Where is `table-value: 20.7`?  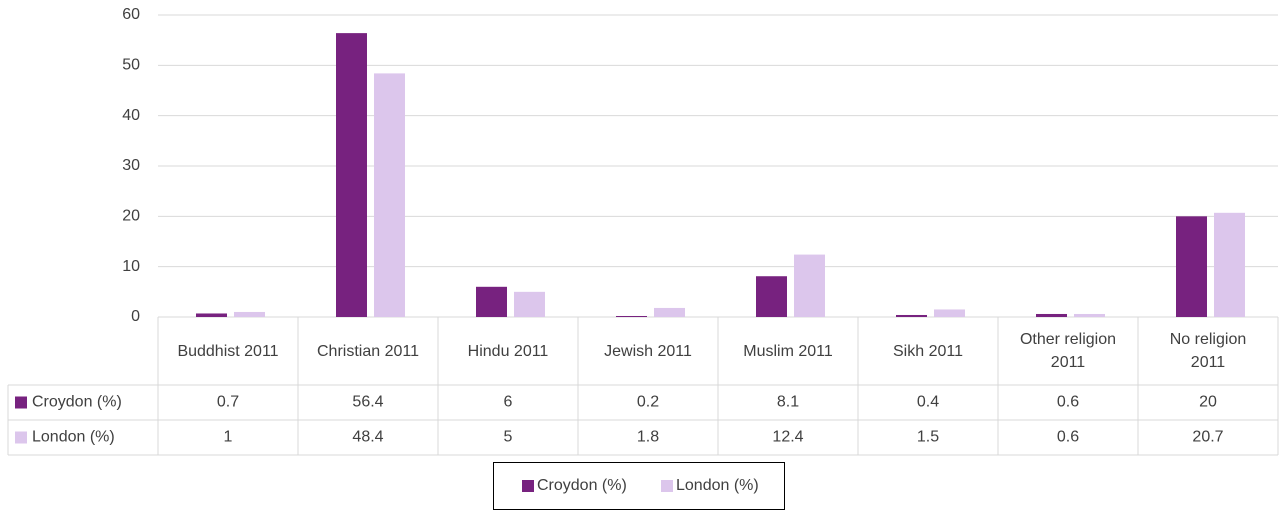 table-value: 20.7 is located at coordinates (1207, 437).